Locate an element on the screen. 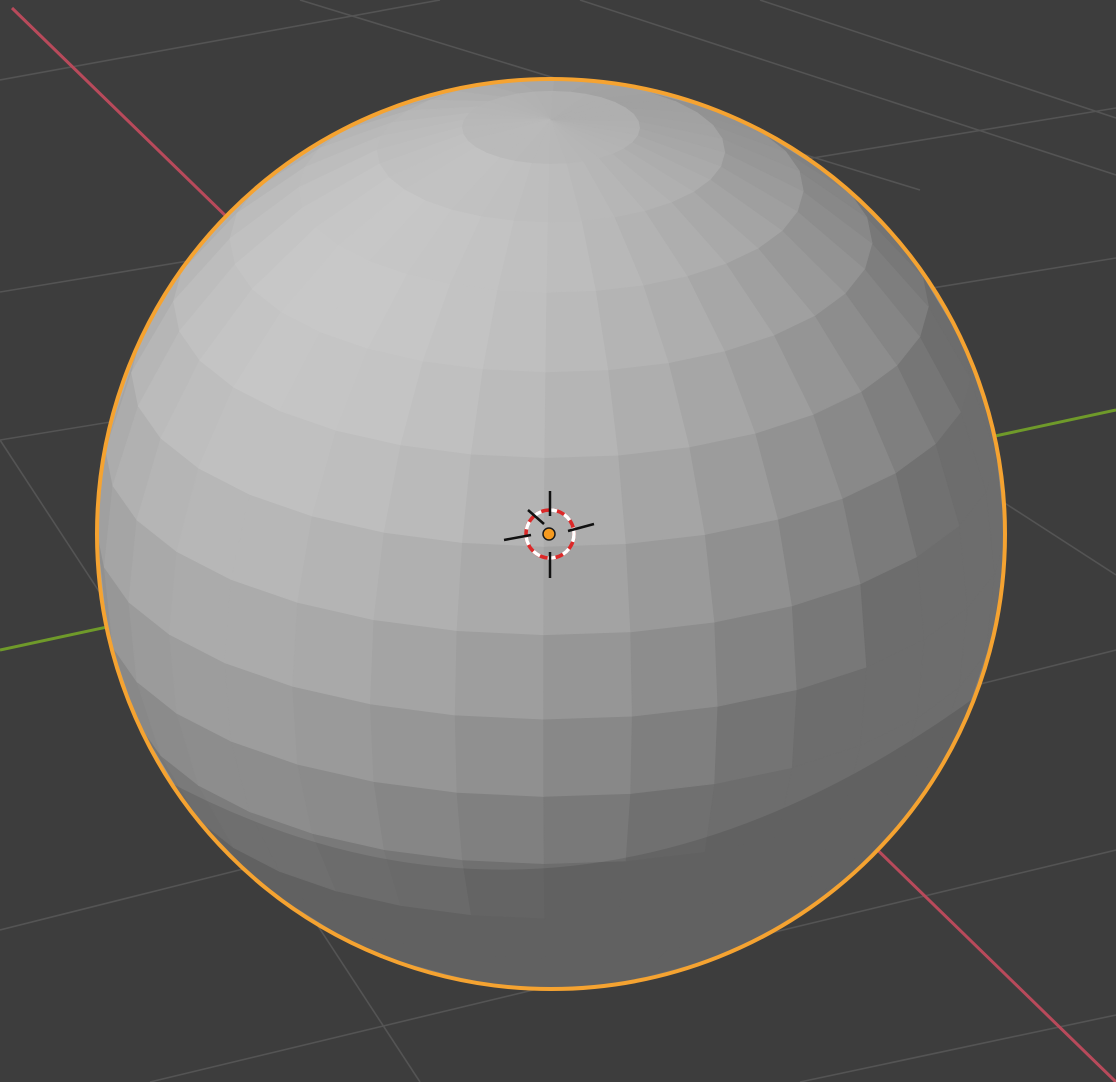 The width and height of the screenshot is (1116, 1082). object-origin is located at coordinates (549, 534).